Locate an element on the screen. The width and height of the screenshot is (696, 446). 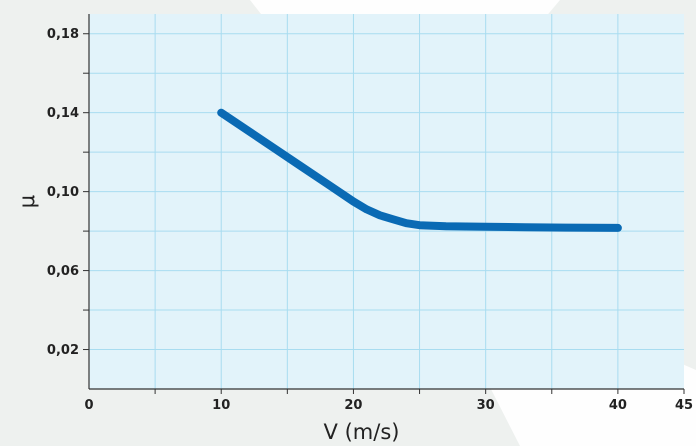
y-tick-labels: 0,02 0,06 0,10 0,14 0,18 is located at coordinates (63, 192).